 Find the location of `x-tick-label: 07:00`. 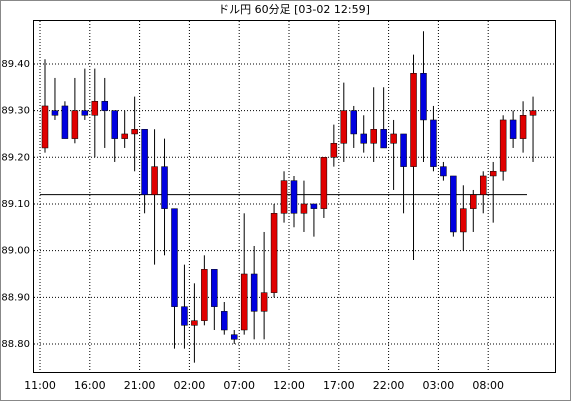

x-tick-label: 07:00 is located at coordinates (239, 385).